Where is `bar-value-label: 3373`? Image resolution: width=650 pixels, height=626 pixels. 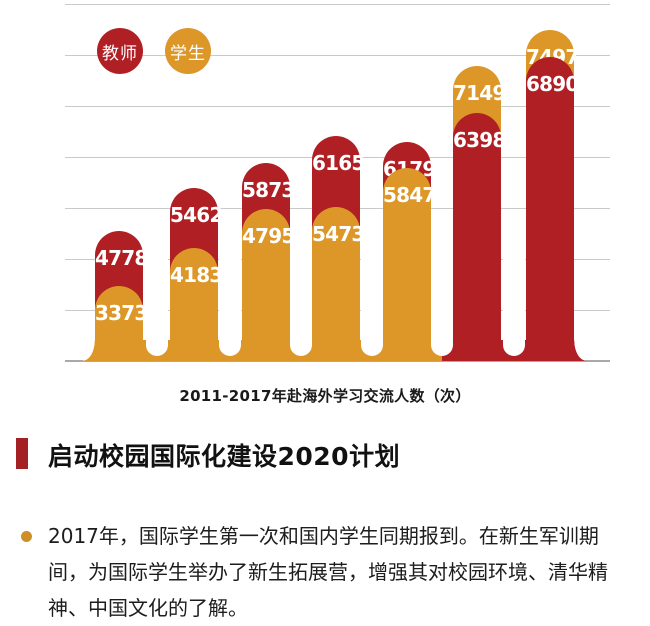 bar-value-label: 3373 is located at coordinates (121, 313).